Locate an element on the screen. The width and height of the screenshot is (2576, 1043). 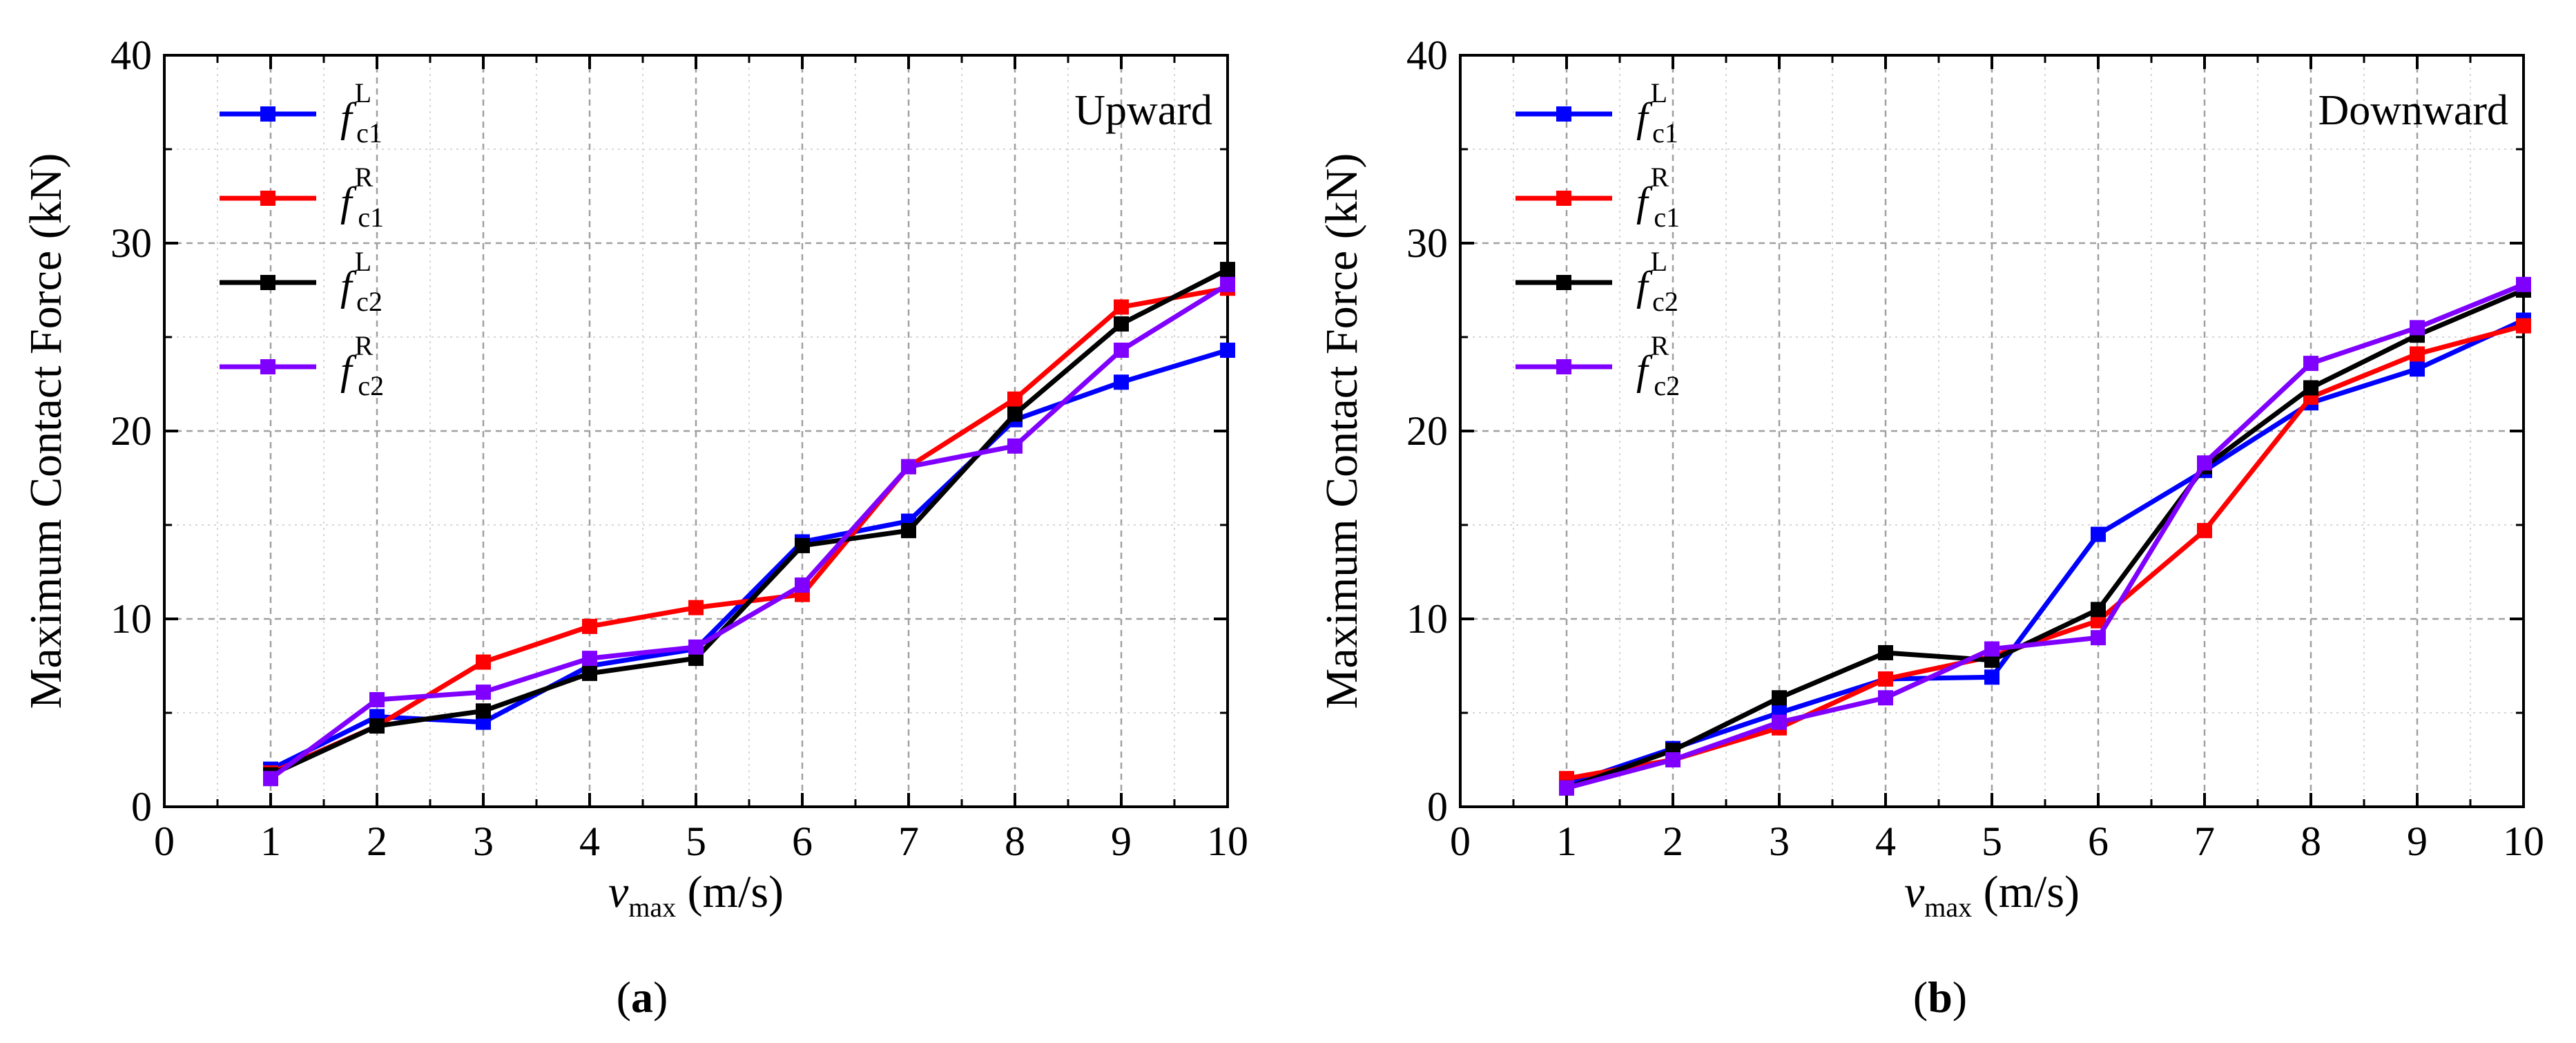
annotation: Downward is located at coordinates (2413, 111).